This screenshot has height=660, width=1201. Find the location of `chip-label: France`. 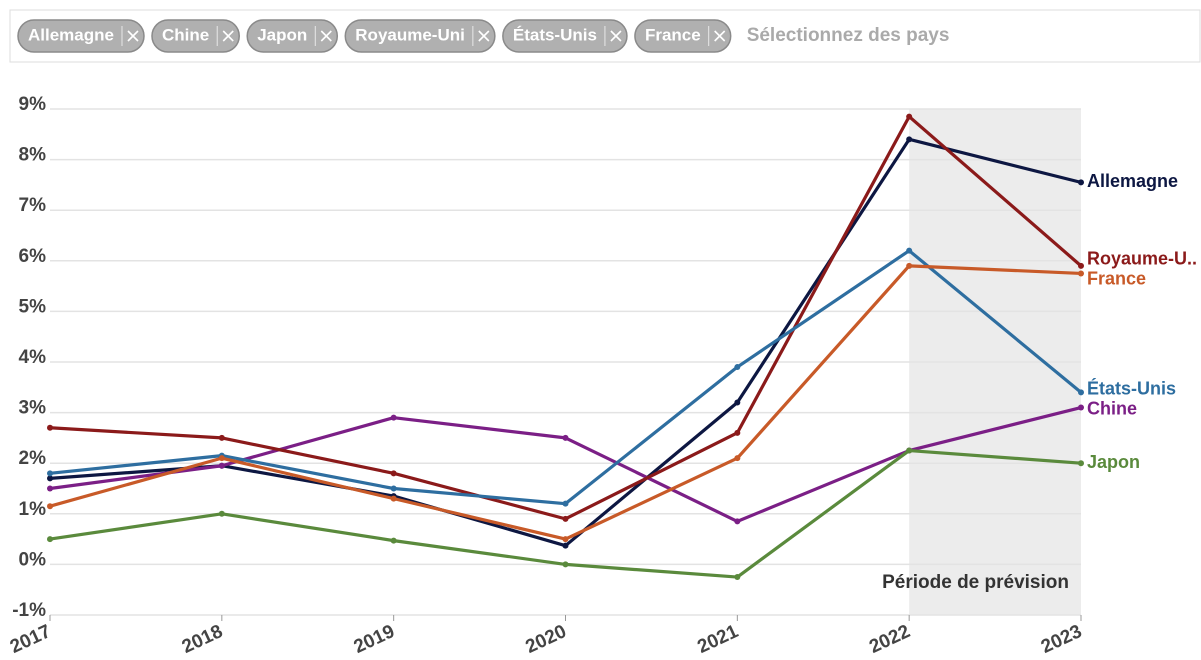

chip-label: France is located at coordinates (673, 34).